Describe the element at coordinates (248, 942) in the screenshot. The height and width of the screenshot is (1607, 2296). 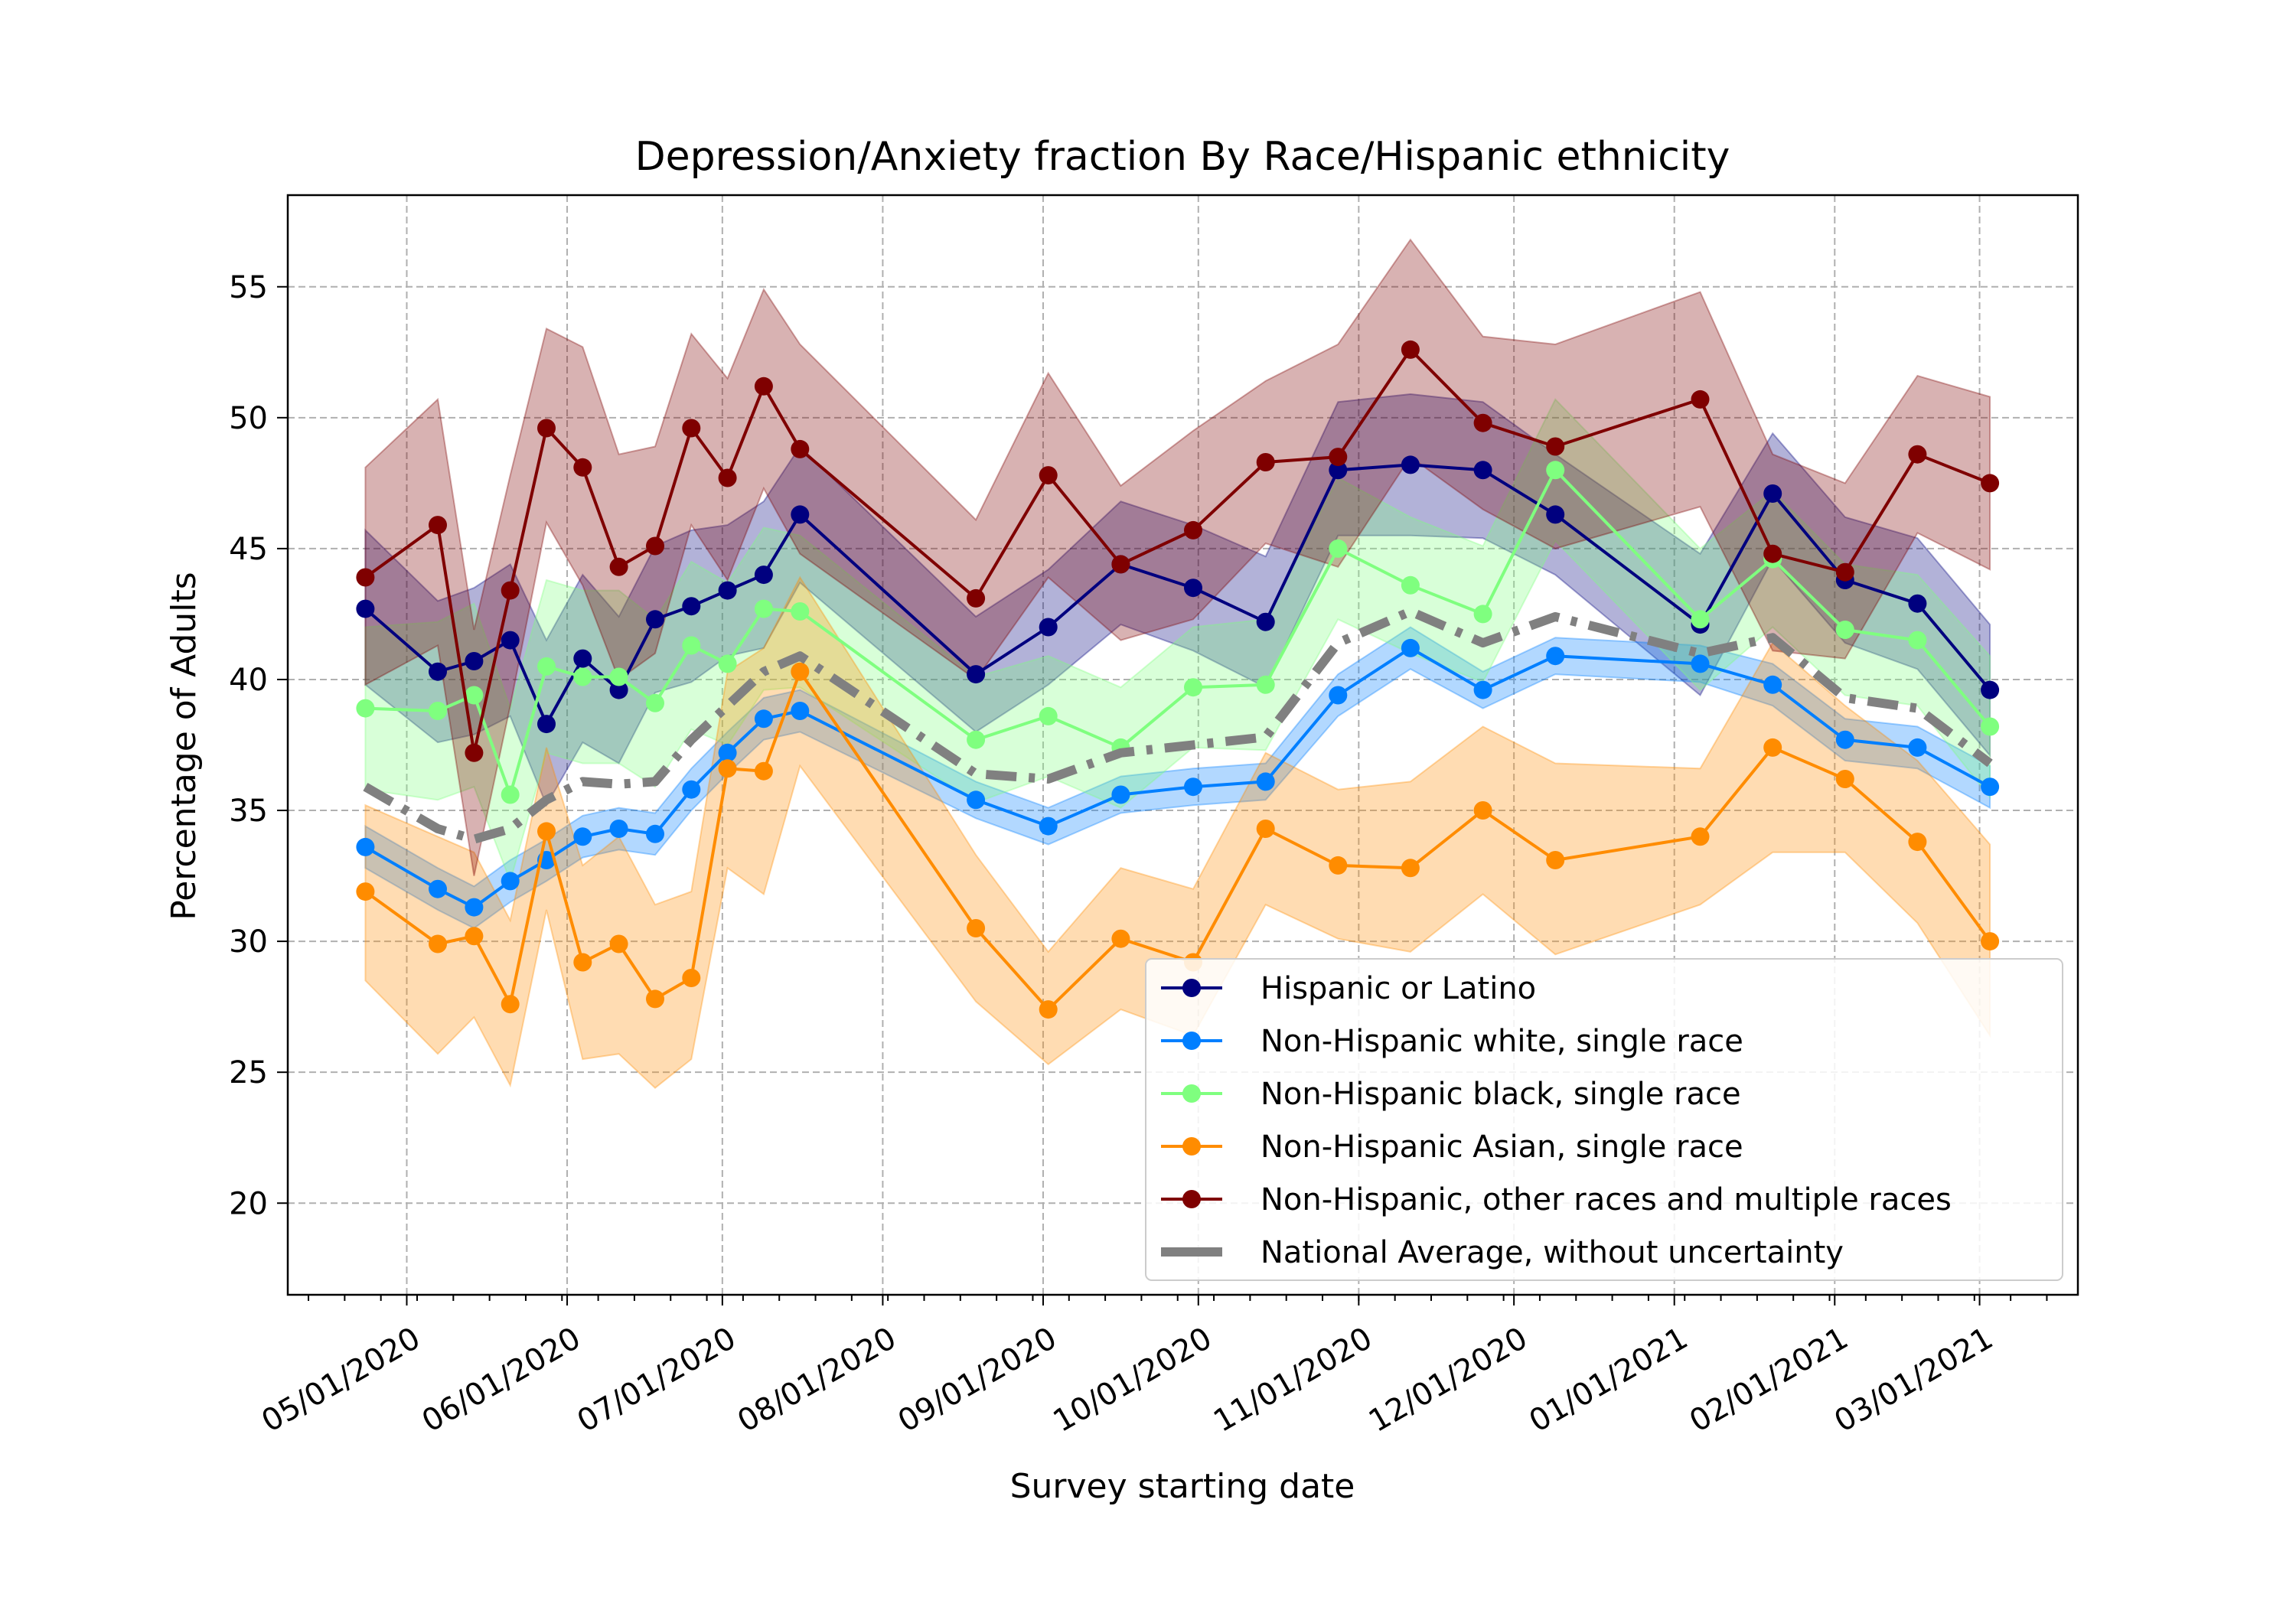
I see `y-tick-label: 30` at that location.